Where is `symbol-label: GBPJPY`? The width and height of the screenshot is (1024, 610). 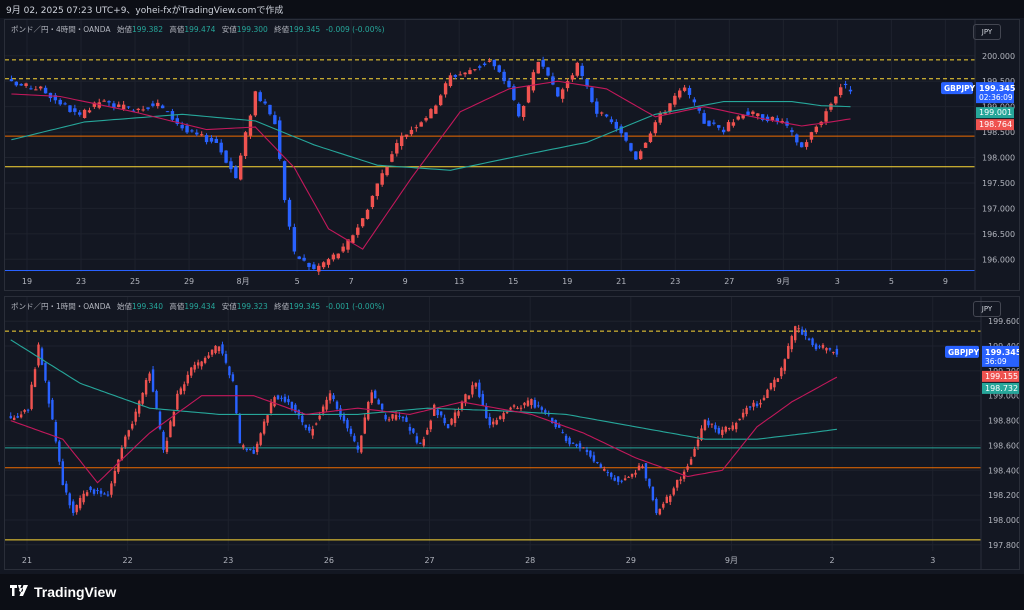
symbol-label: GBPJPY is located at coordinates (960, 88).